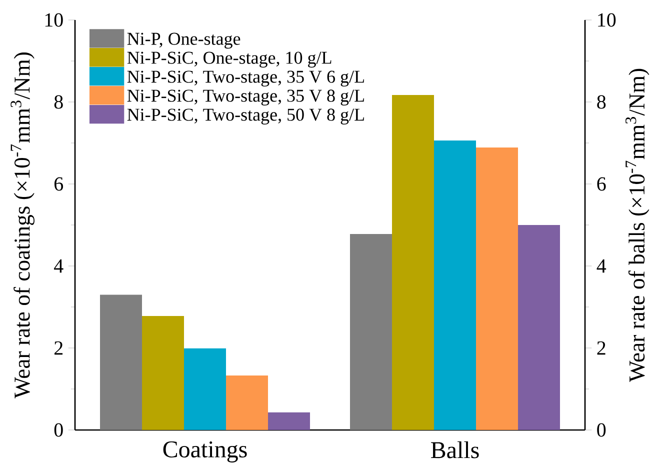 The width and height of the screenshot is (654, 466). I want to click on legend-label: Ni-P-SiC, Two-stage, 50 V 8 g/L, so click(245, 116).